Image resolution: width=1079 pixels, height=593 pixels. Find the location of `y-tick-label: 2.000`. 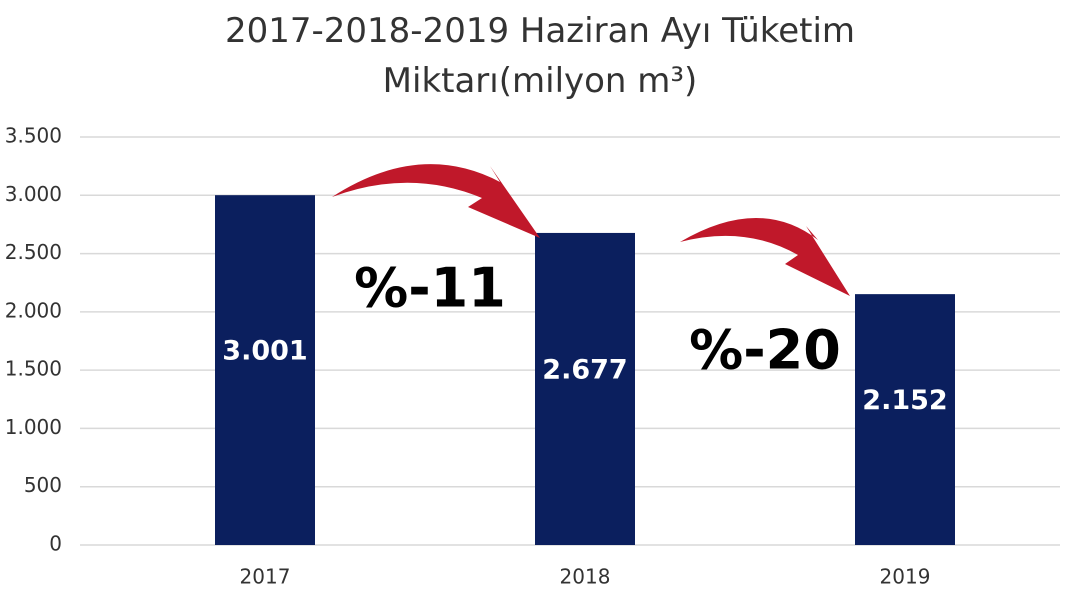

y-tick-label: 2.000 is located at coordinates (33, 310).